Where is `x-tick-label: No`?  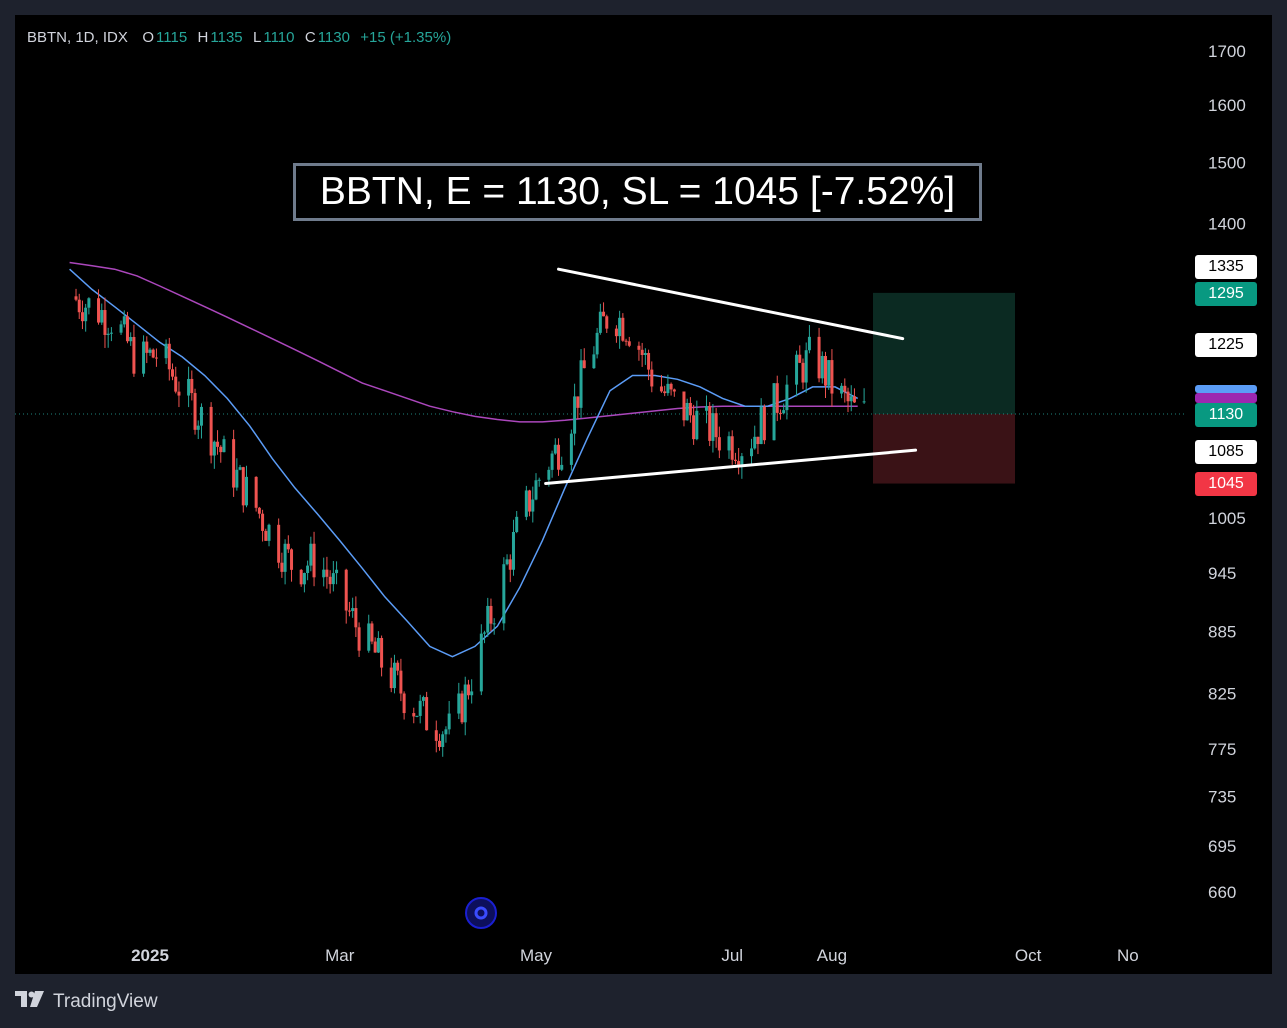 x-tick-label: No is located at coordinates (1128, 955).